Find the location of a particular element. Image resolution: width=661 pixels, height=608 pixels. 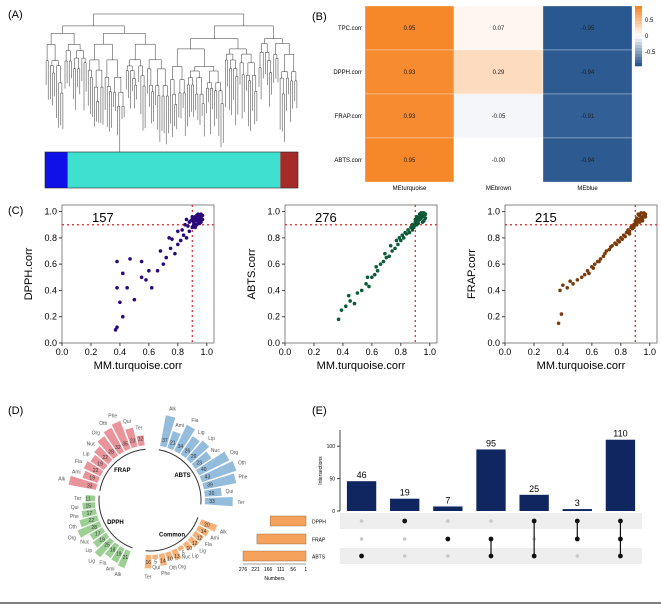

intersection-bar-label: 7 is located at coordinates (447, 500).